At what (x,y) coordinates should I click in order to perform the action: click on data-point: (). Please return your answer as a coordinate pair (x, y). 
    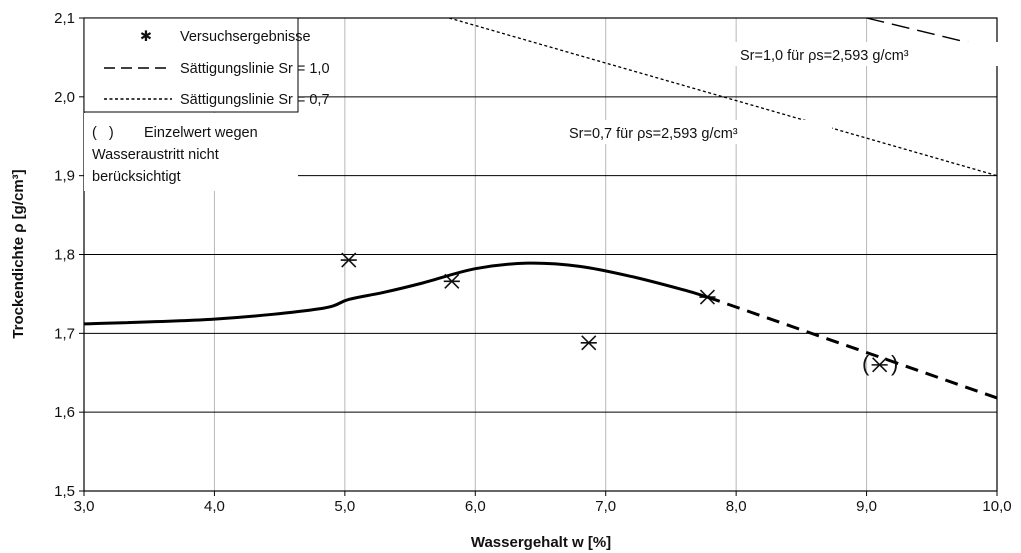
    Looking at the image, I should click on (880, 363).